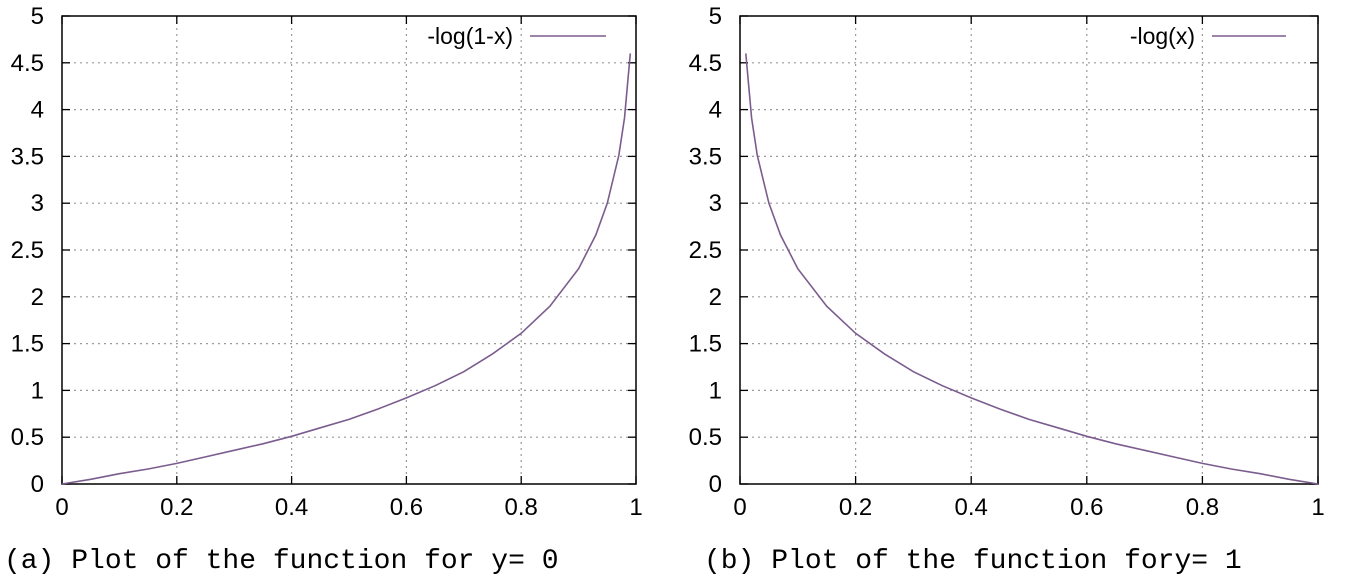  What do you see at coordinates (973, 561) in the screenshot?
I see `figure-caption: (b) Plot of the function fory= 1` at bounding box center [973, 561].